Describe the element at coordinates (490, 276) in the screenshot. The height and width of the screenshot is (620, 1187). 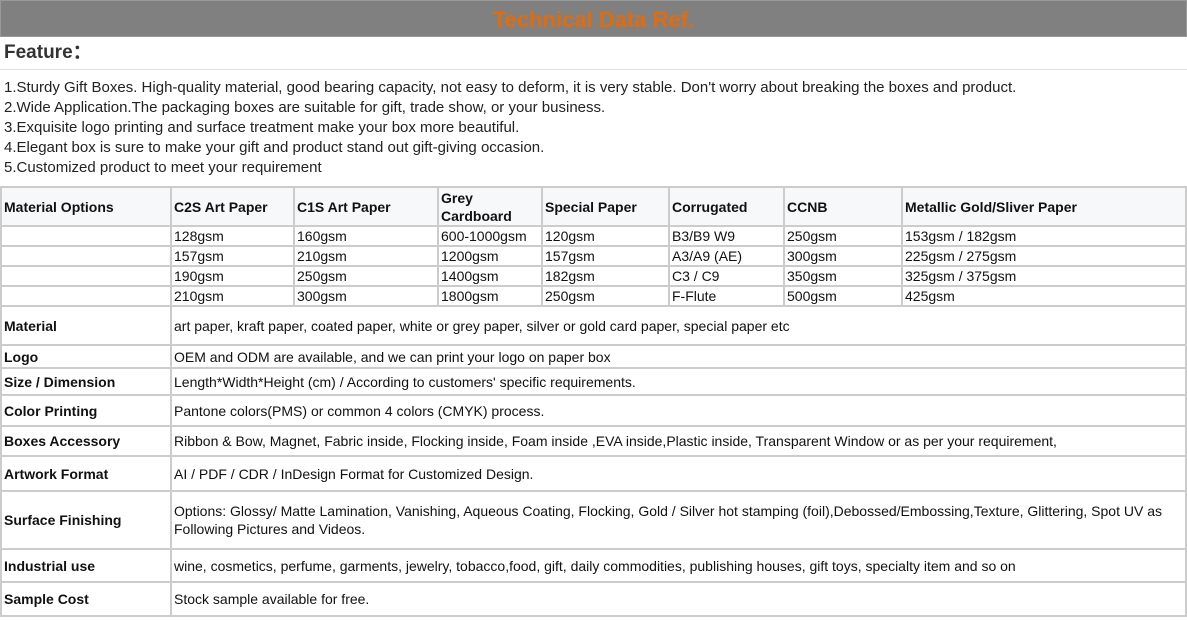
I see `table-cell: 1400gsm` at that location.